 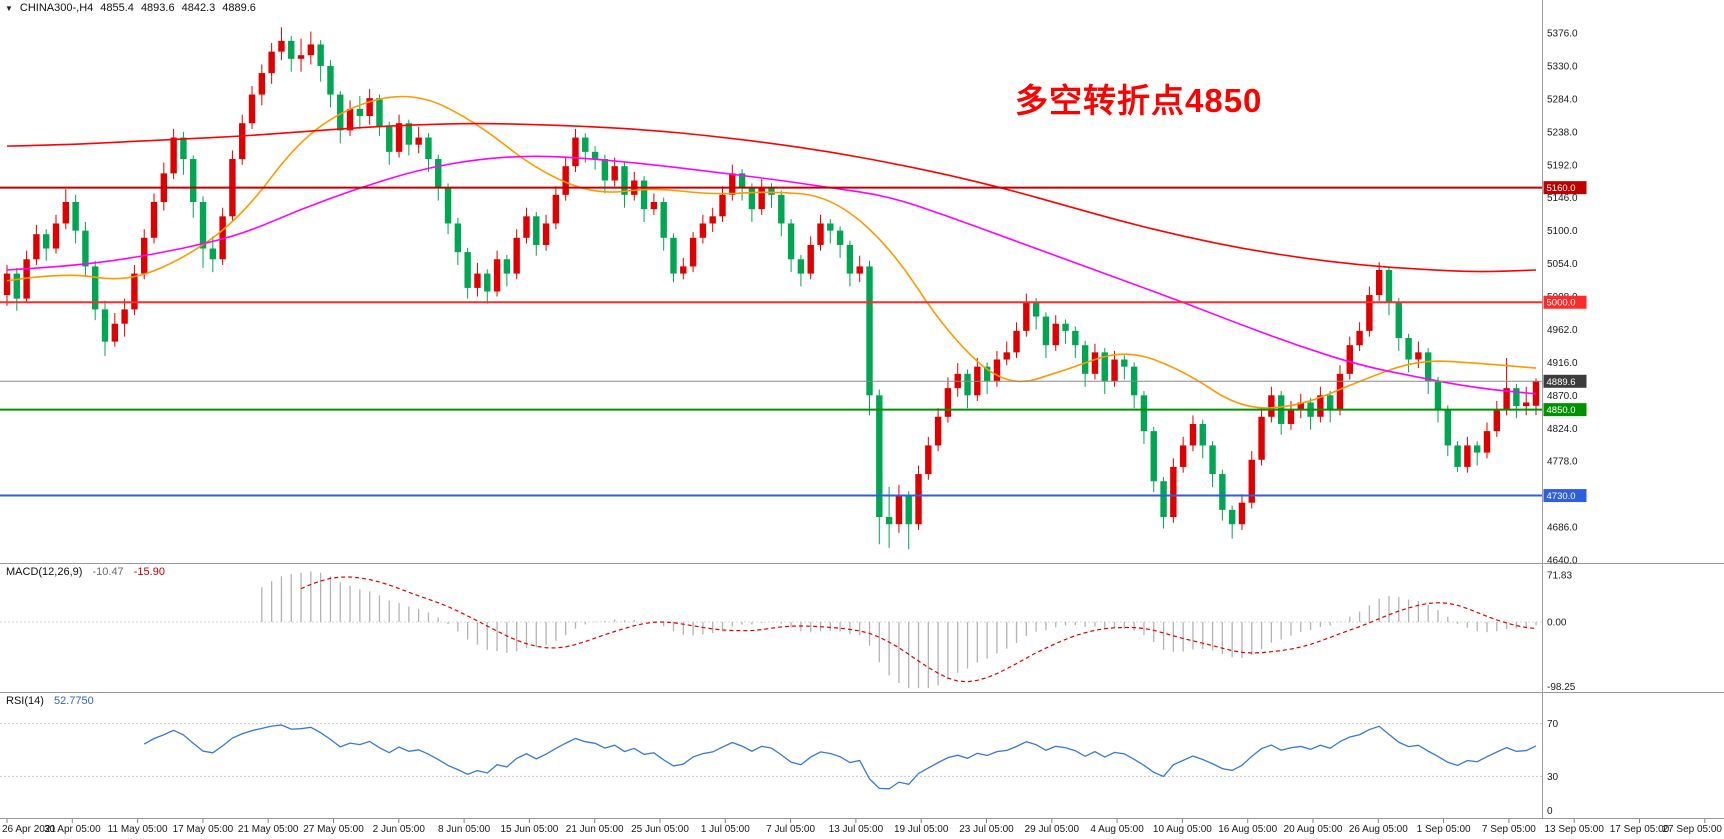 I want to click on macd-signal-value: -15.90, so click(x=149, y=572).